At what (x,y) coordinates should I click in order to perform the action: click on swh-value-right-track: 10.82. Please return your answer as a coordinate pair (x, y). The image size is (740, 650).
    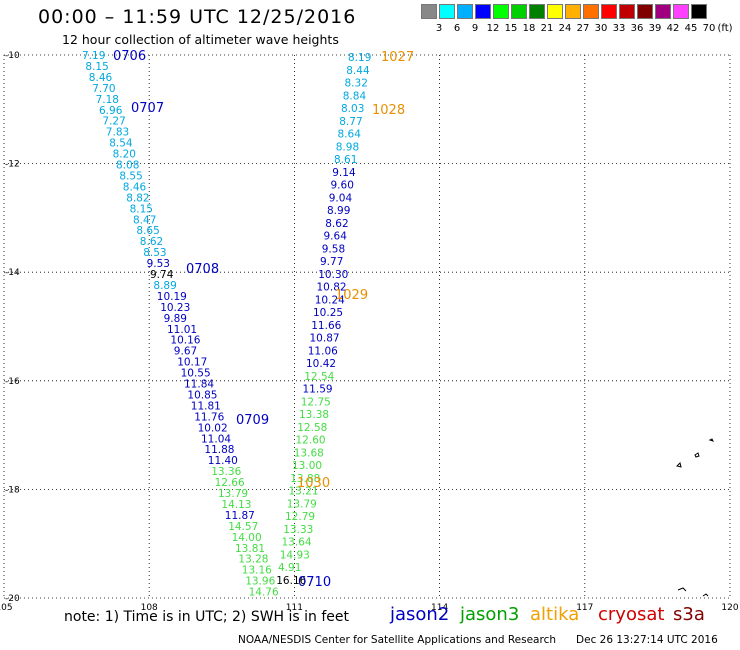
    Looking at the image, I should click on (332, 288).